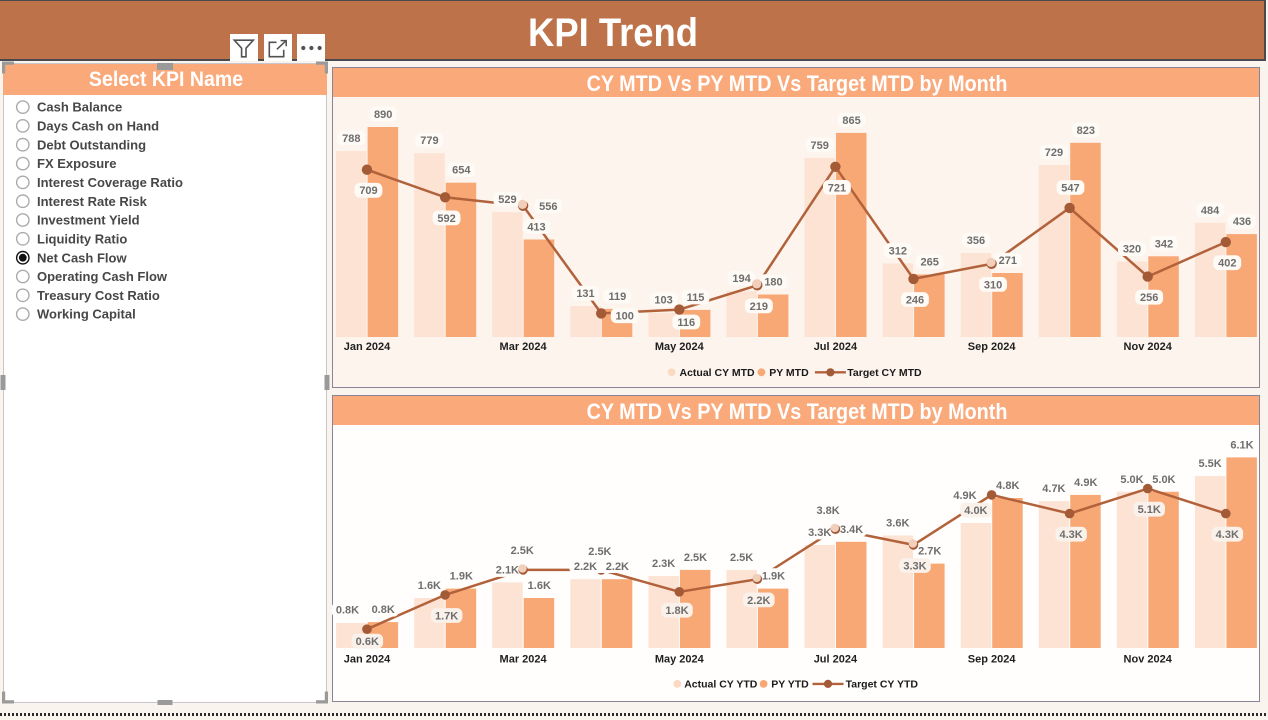 The width and height of the screenshot is (1268, 720). I want to click on svg-text: 116, so click(686, 323).